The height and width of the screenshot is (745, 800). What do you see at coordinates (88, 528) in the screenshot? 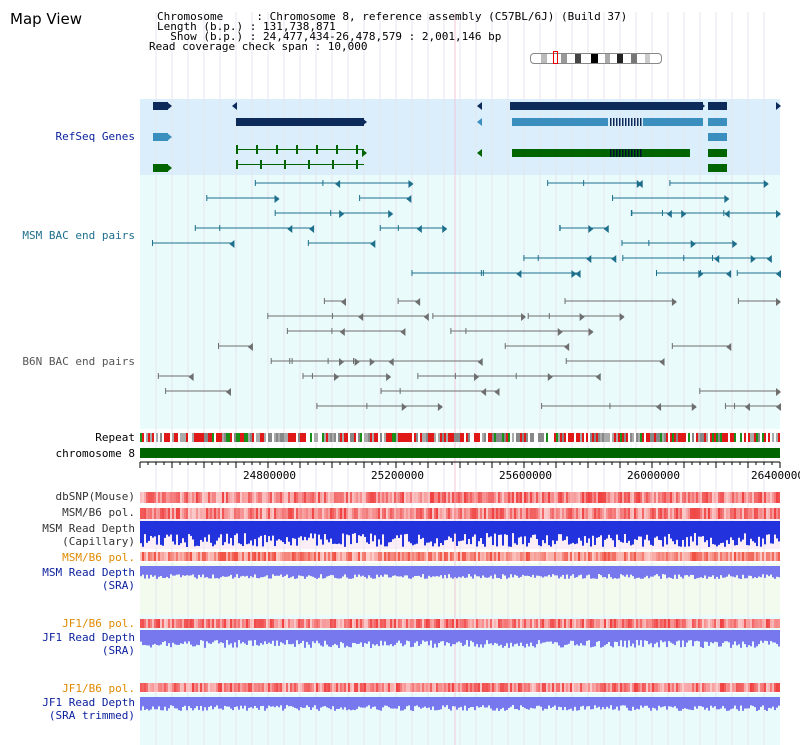
I see `label-msm-depth-cap: MSM Read Depth` at bounding box center [88, 528].